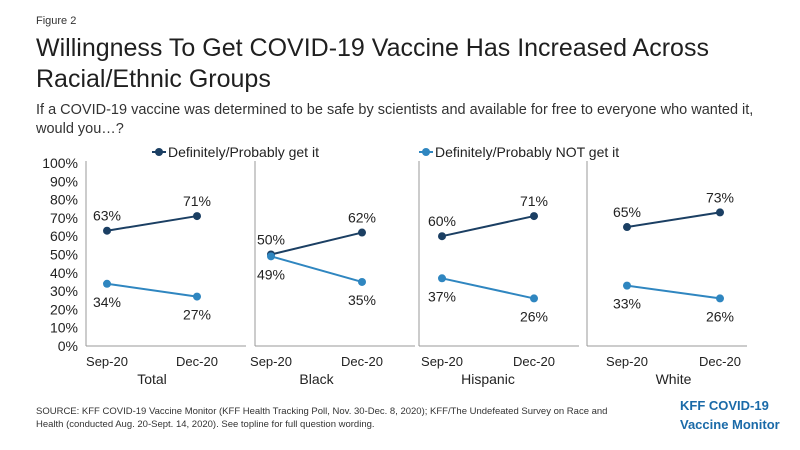 This screenshot has width=800, height=450. What do you see at coordinates (64, 255) in the screenshot?
I see `y-tick-label: 50%` at bounding box center [64, 255].